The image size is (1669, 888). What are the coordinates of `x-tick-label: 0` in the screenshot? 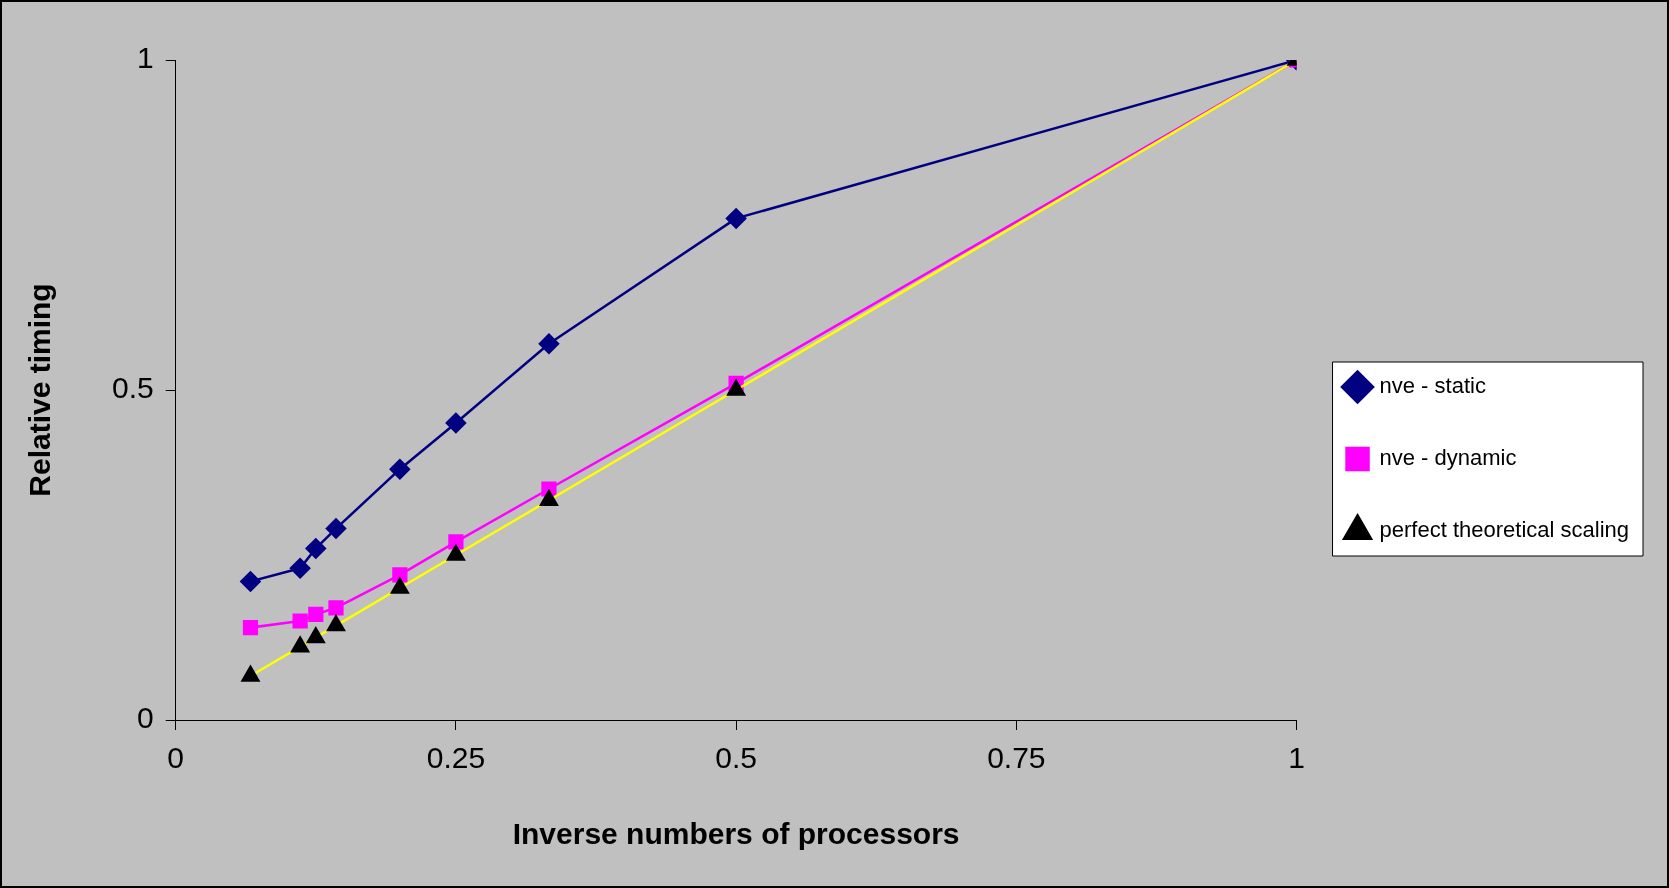 It's located at (176, 758).